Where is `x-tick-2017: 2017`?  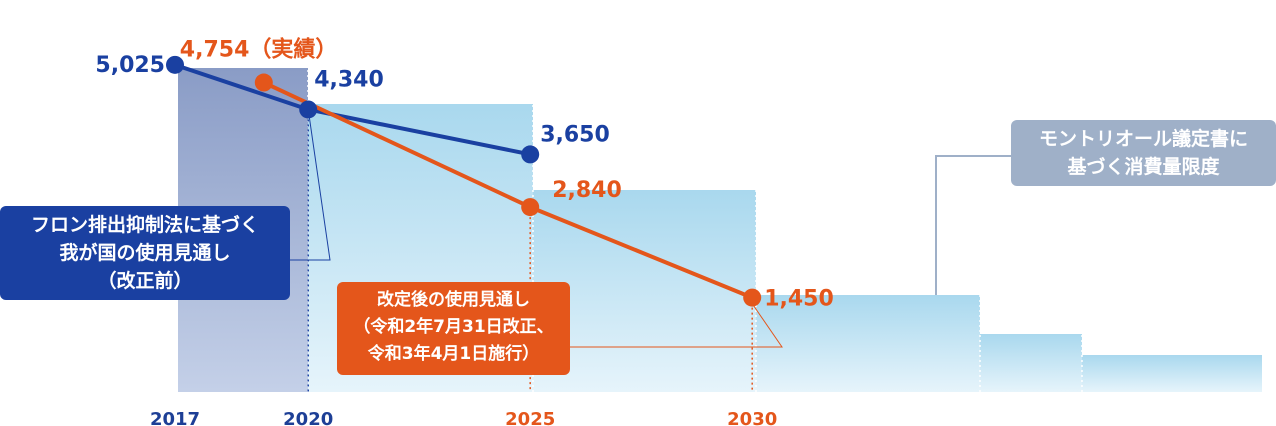
x-tick-2017: 2017 is located at coordinates (175, 417).